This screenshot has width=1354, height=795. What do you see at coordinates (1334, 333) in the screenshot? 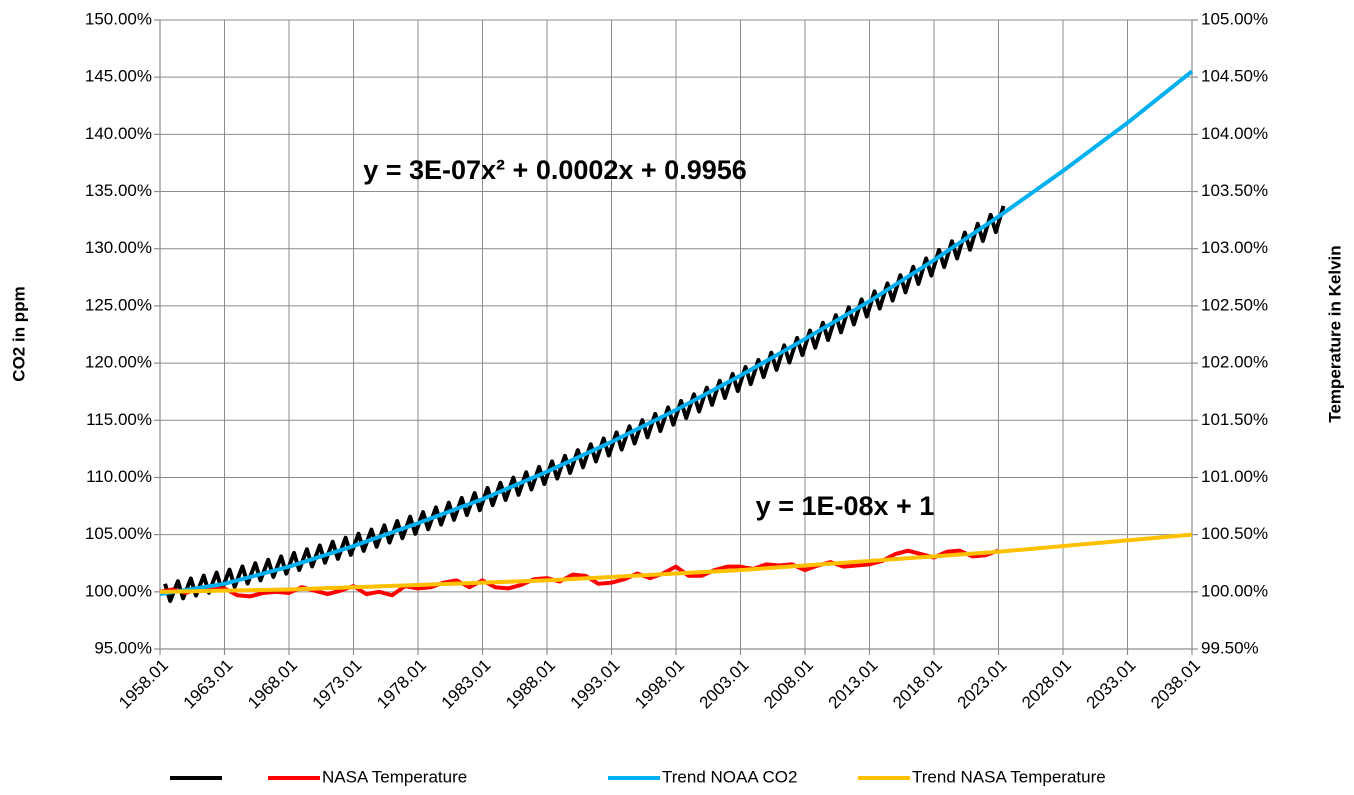
I see `y2-axis-title: Temperature in Kelvin` at bounding box center [1334, 333].